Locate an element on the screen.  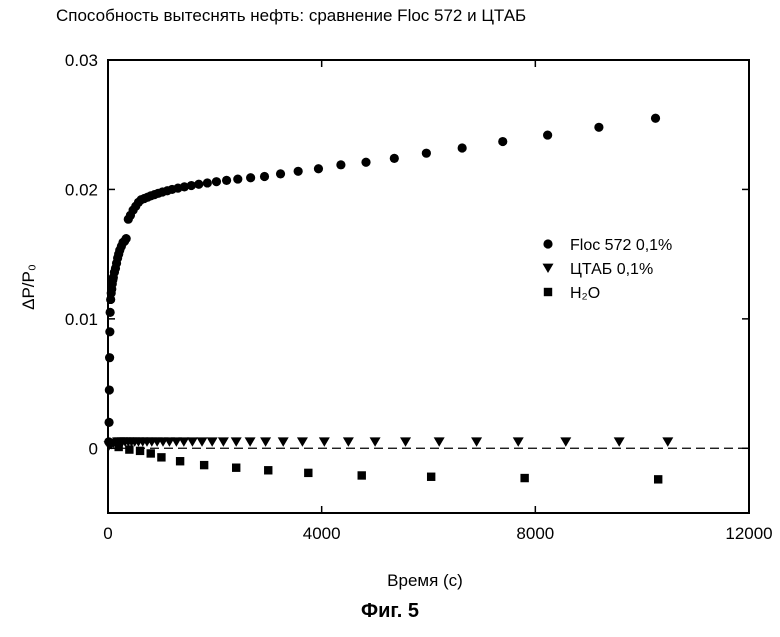
x-tick-label: 4000 is located at coordinates (322, 533).